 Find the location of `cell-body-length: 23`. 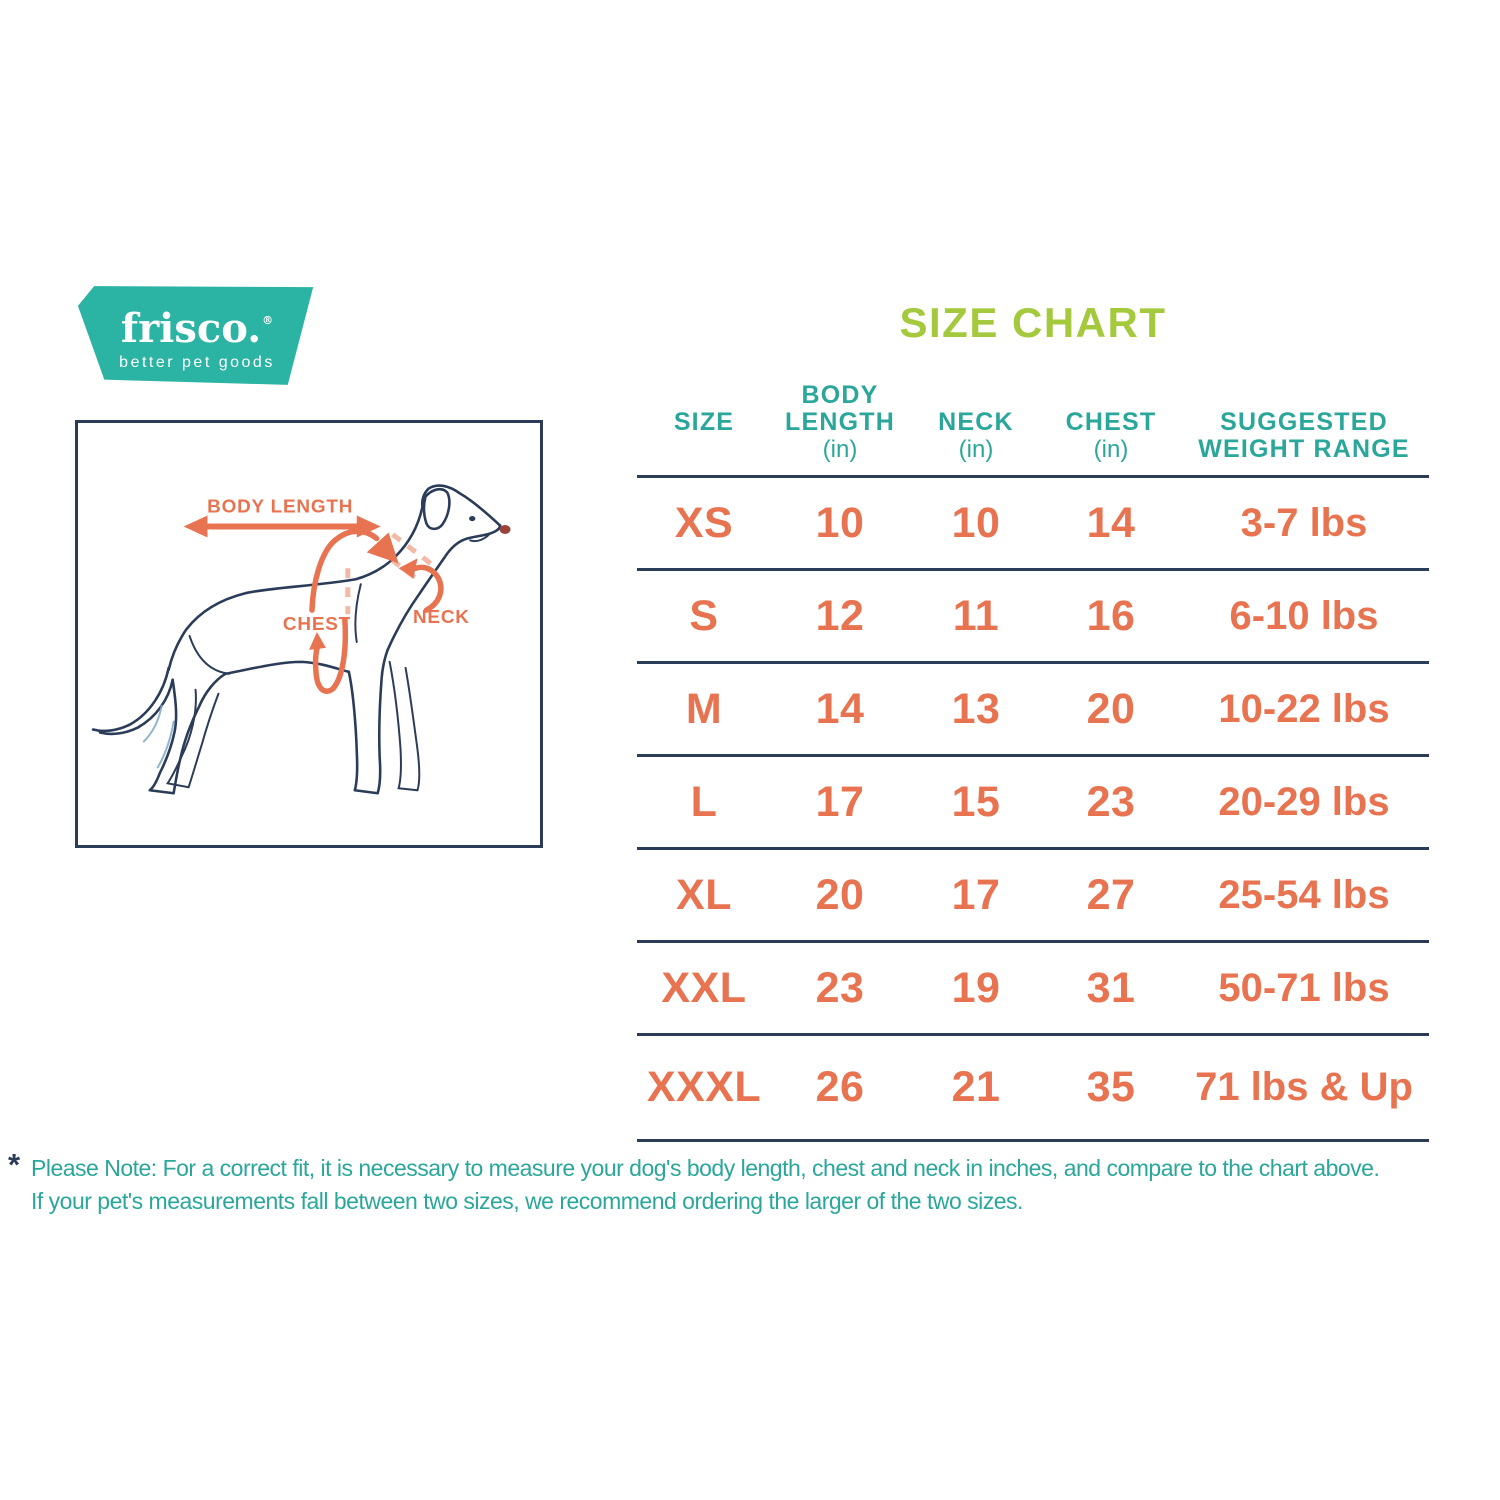

cell-body-length: 23 is located at coordinates (840, 987).